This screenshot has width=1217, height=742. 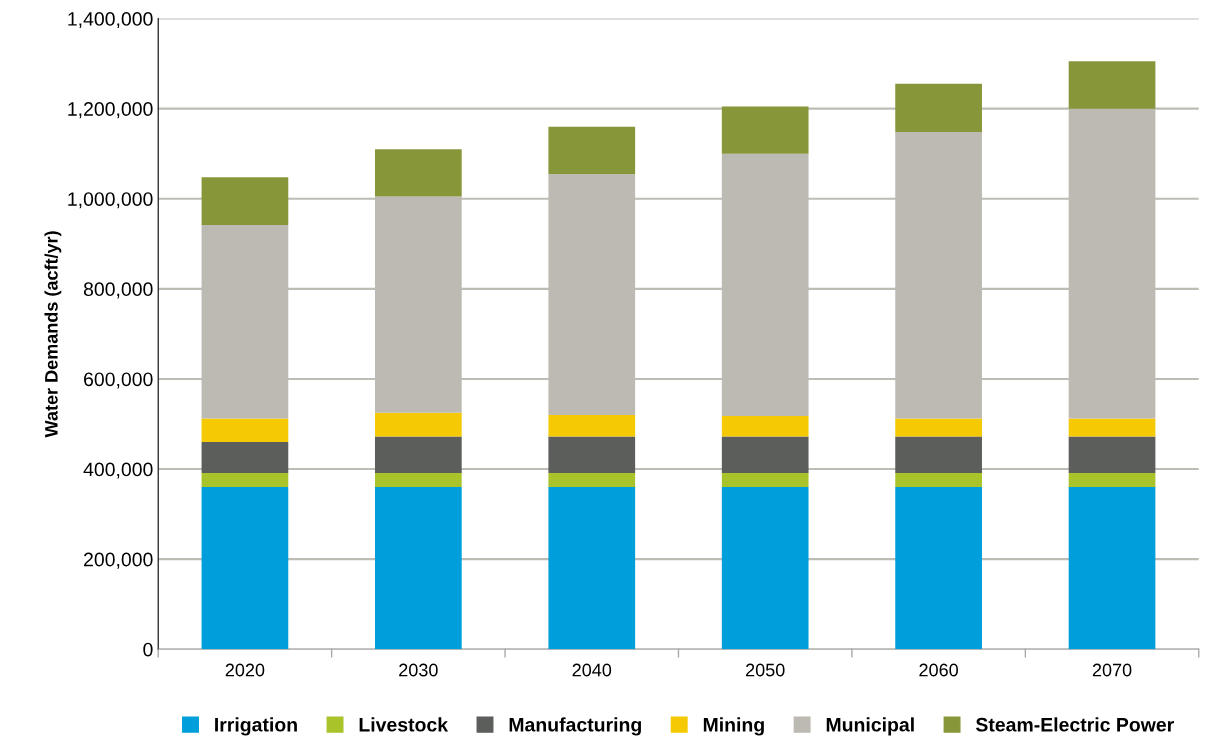 What do you see at coordinates (592, 670) in the screenshot?
I see `x-tick-label: 2040` at bounding box center [592, 670].